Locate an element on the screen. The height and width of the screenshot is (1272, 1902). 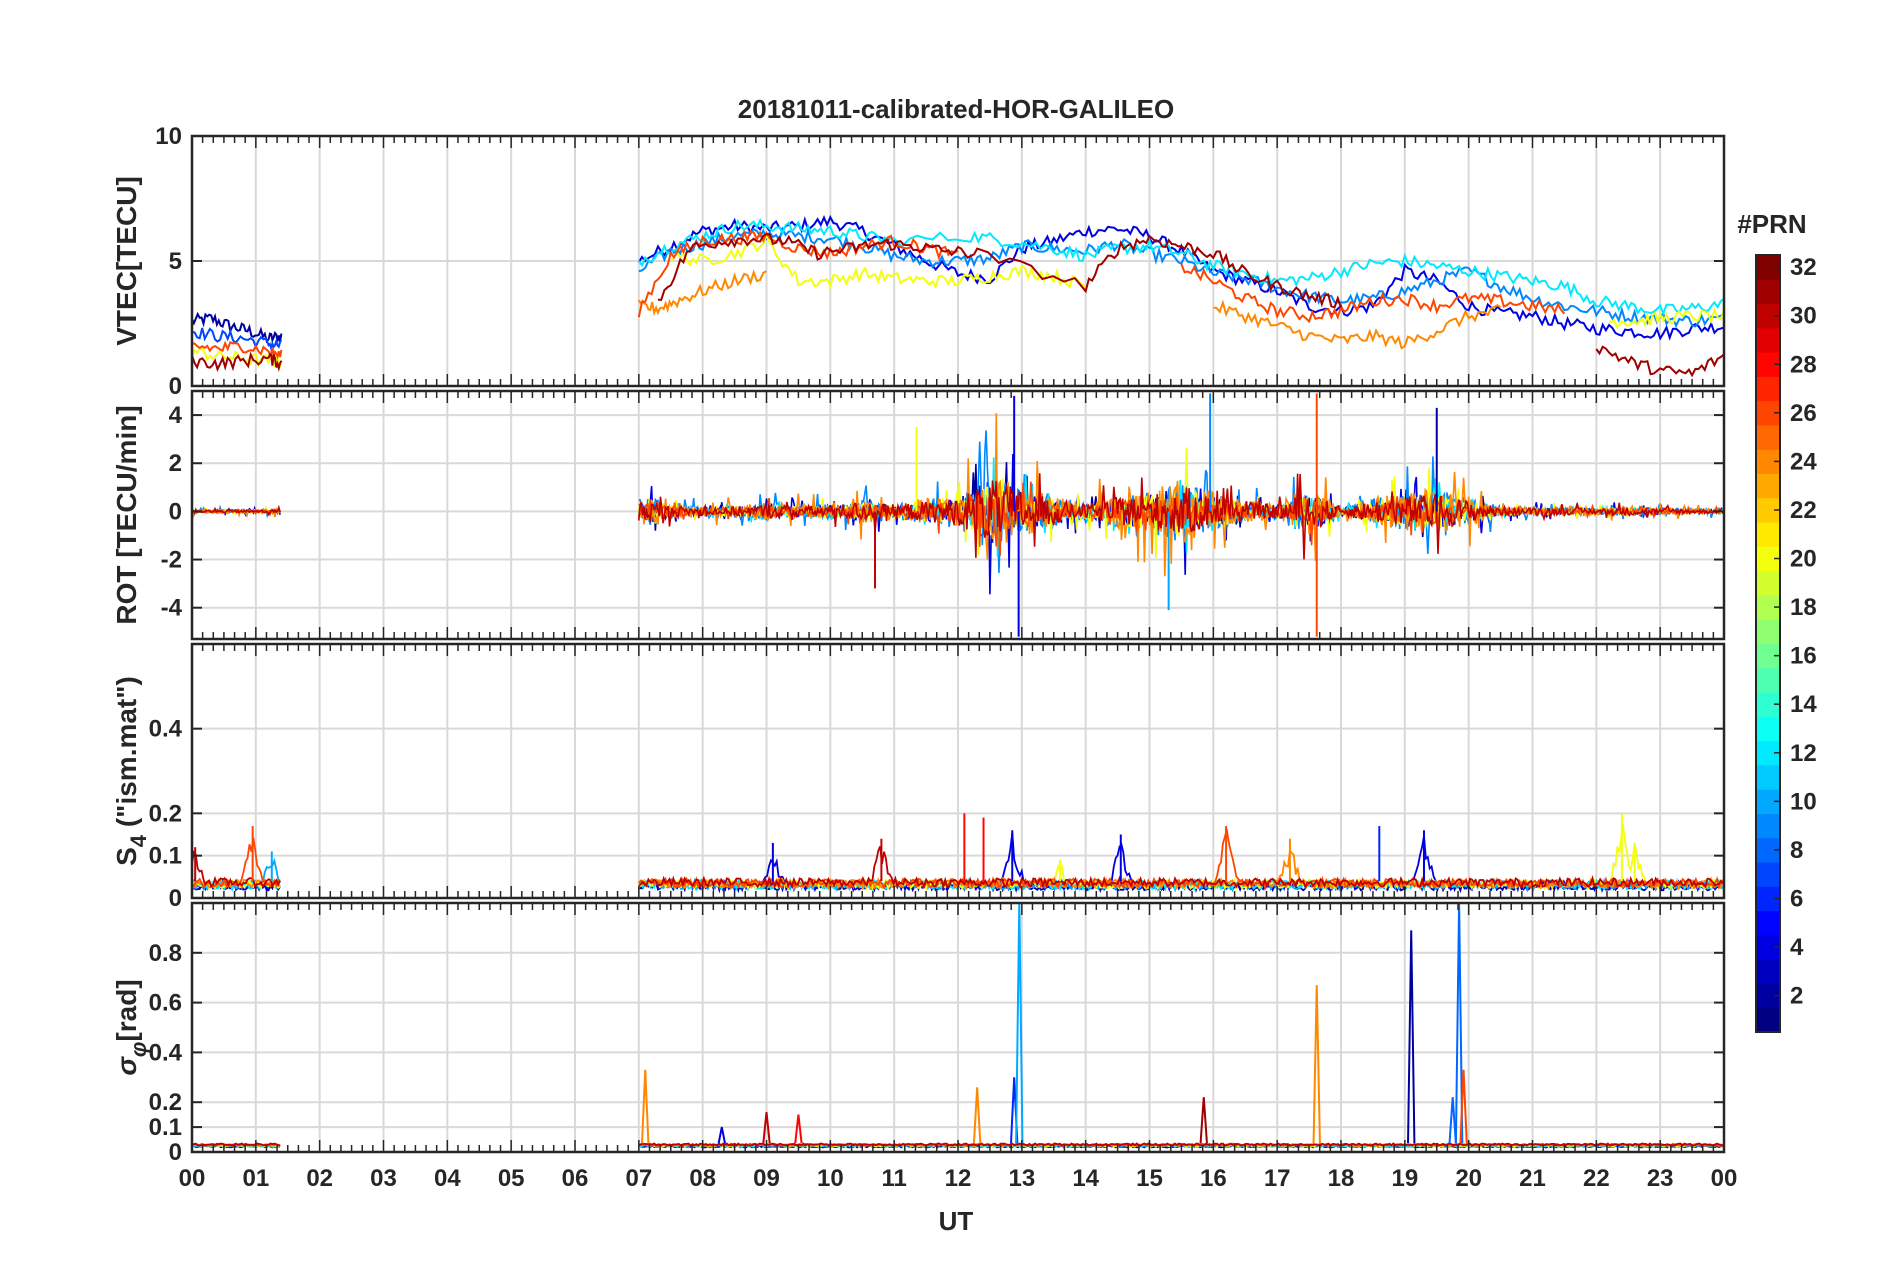
series-group is located at coordinates (958, 853).